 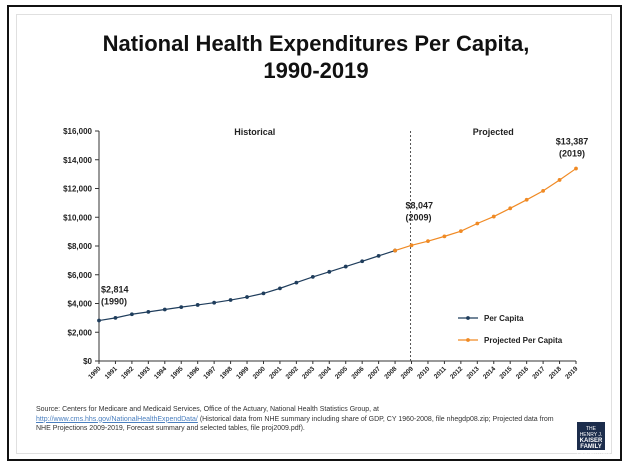 I want to click on x-tick-label: 1997, so click(x=209, y=372).